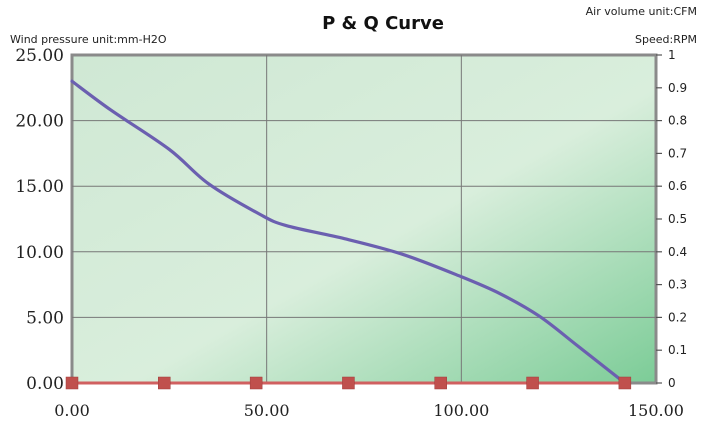 The image size is (712, 425). I want to click on series-markers, so click(348, 383).